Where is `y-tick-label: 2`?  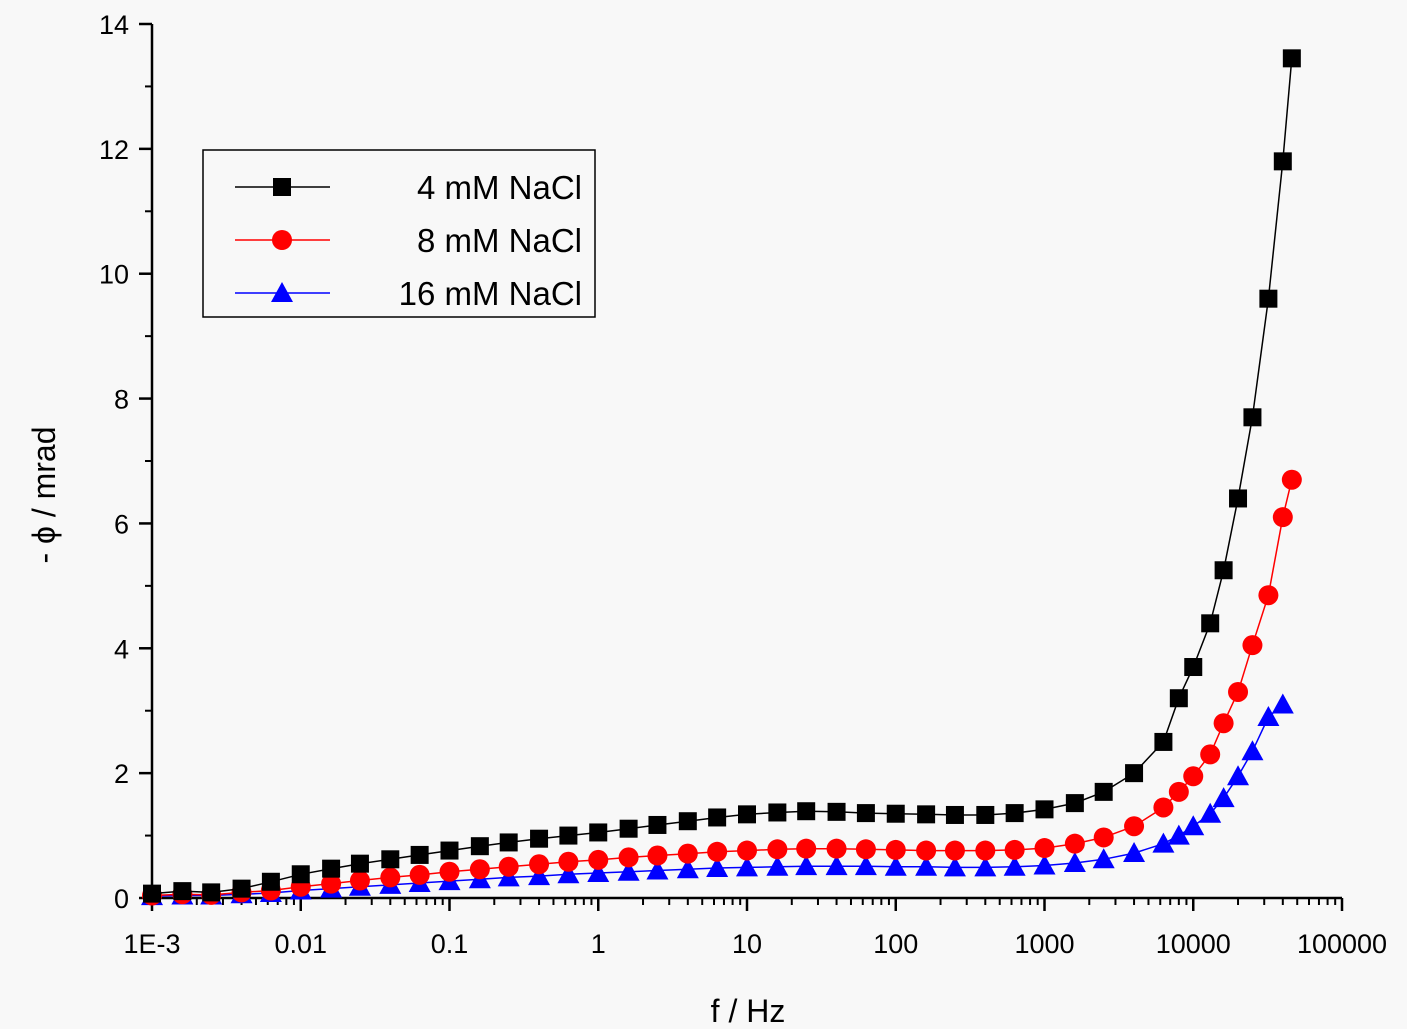 y-tick-label: 2 is located at coordinates (121, 774).